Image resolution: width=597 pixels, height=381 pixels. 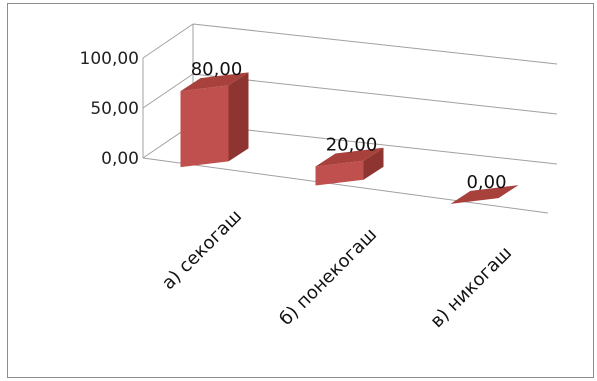 What do you see at coordinates (352, 145) in the screenshot?
I see `data-label: 20,00` at bounding box center [352, 145].